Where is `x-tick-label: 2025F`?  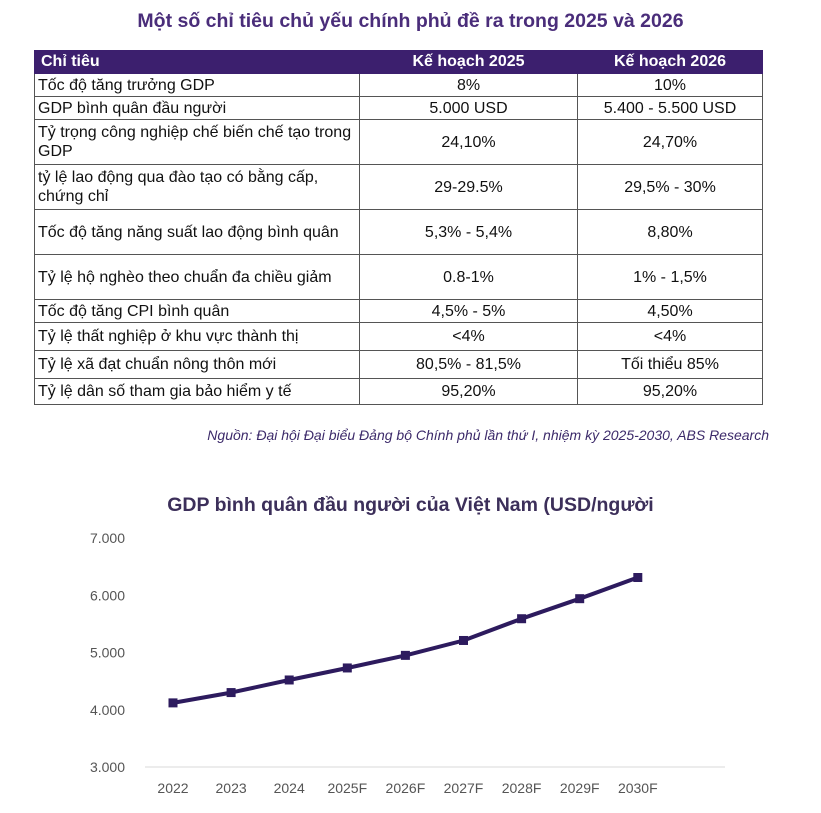
x-tick-label: 2025F is located at coordinates (347, 788).